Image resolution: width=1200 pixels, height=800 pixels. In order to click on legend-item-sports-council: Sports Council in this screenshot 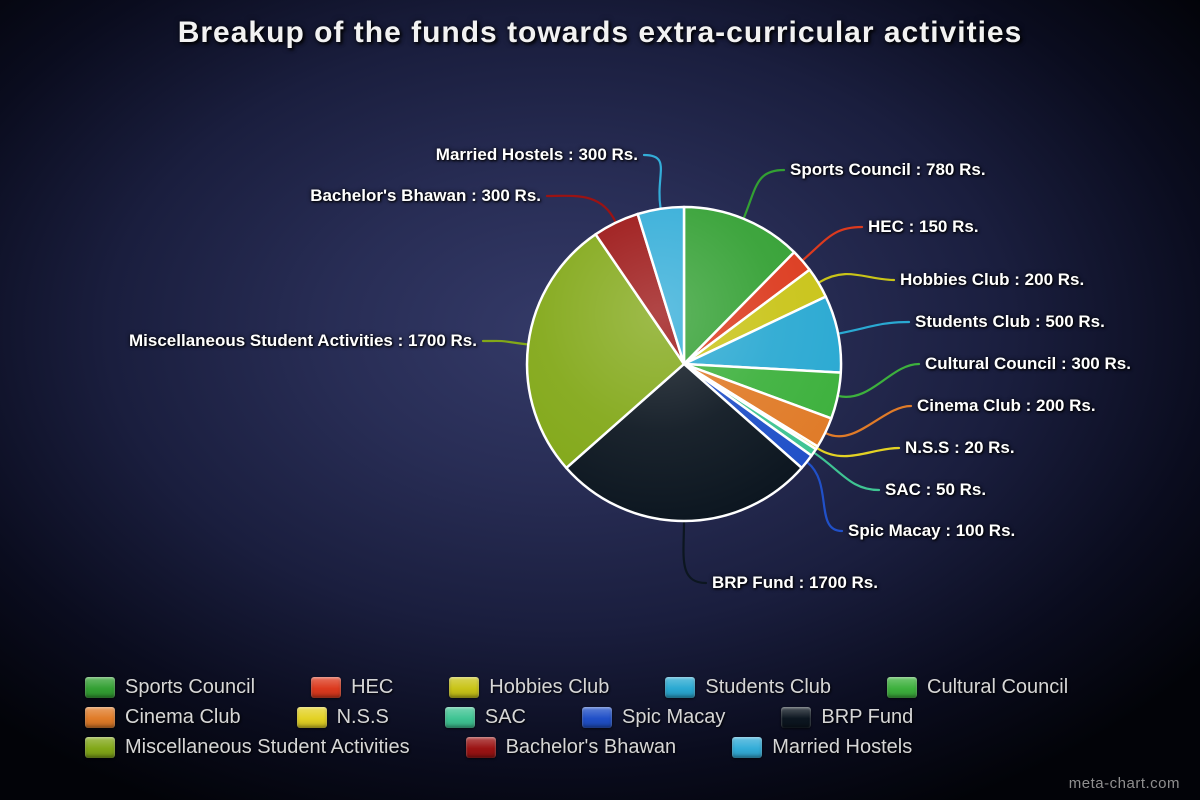, I will do `click(170, 687)`.